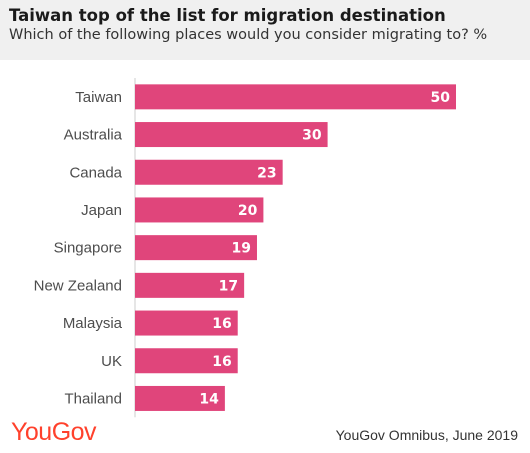 The height and width of the screenshot is (453, 530). What do you see at coordinates (88, 248) in the screenshot?
I see `category-label: Singapore` at bounding box center [88, 248].